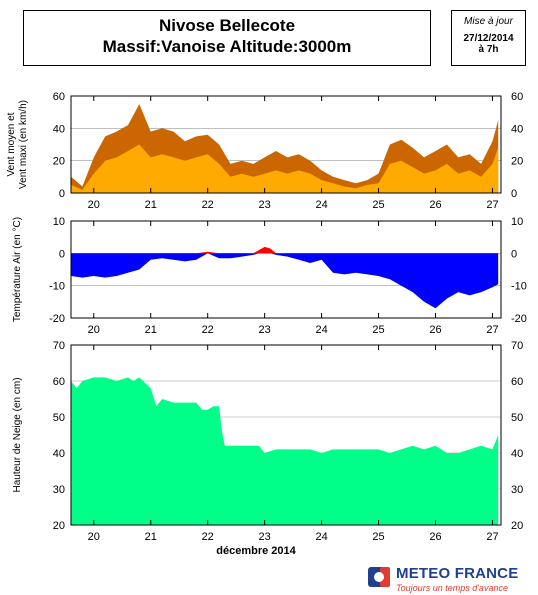 The width and height of the screenshot is (538, 595). What do you see at coordinates (285, 168) in the screenshot?
I see `wind-mean-area` at bounding box center [285, 168].